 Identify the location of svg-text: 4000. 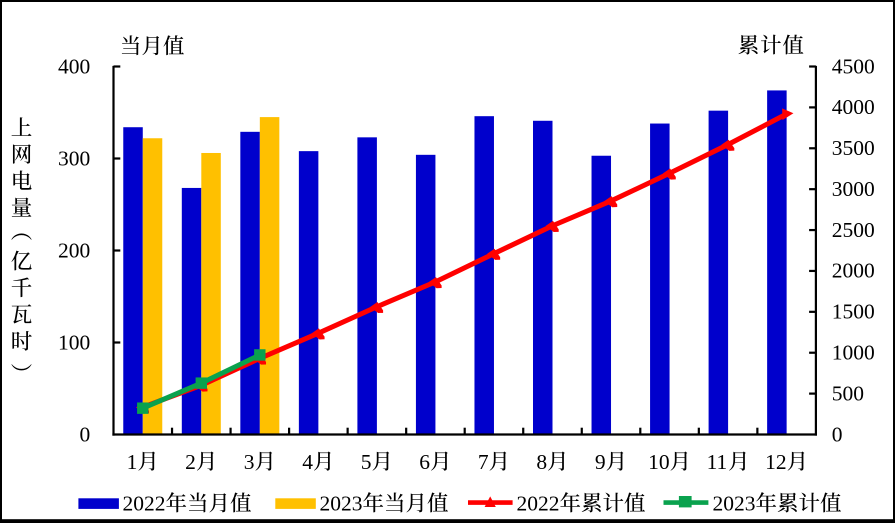
(853, 107).